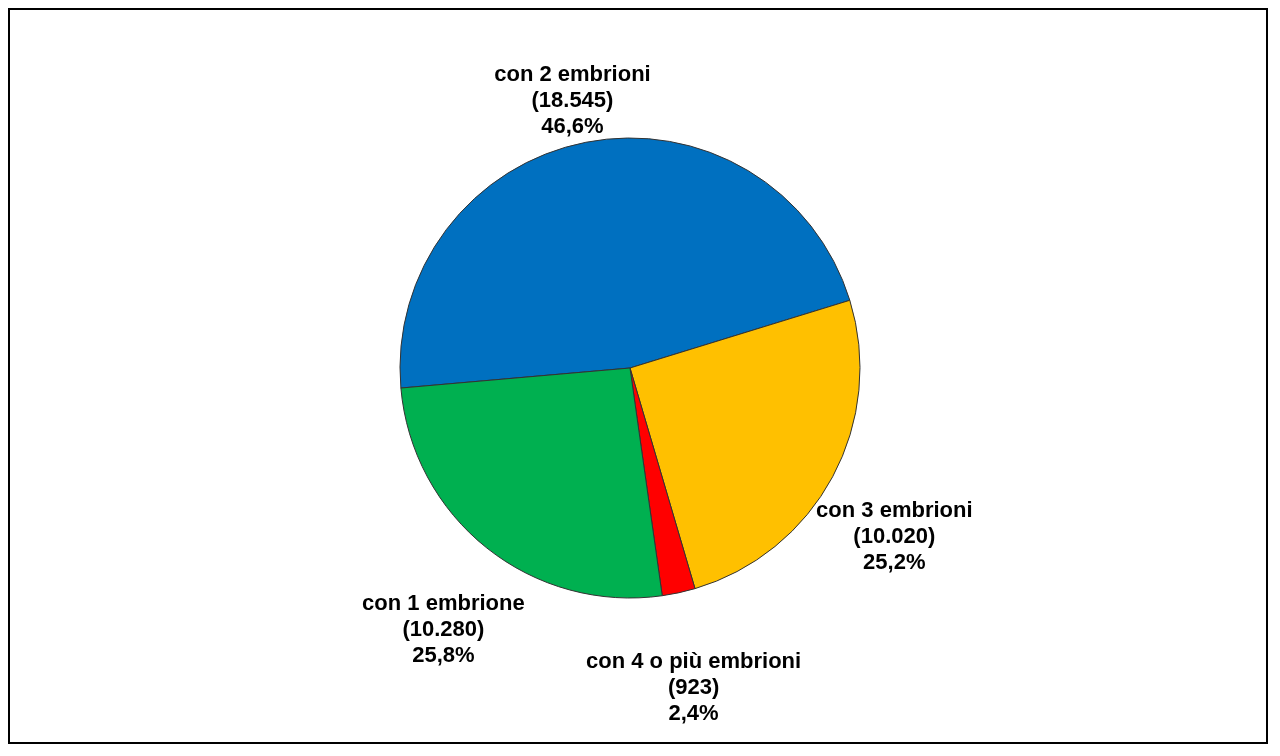 Image resolution: width=1280 pixels, height=756 pixels. I want to click on data-label: (10.020) 25,2%, so click(894, 548).